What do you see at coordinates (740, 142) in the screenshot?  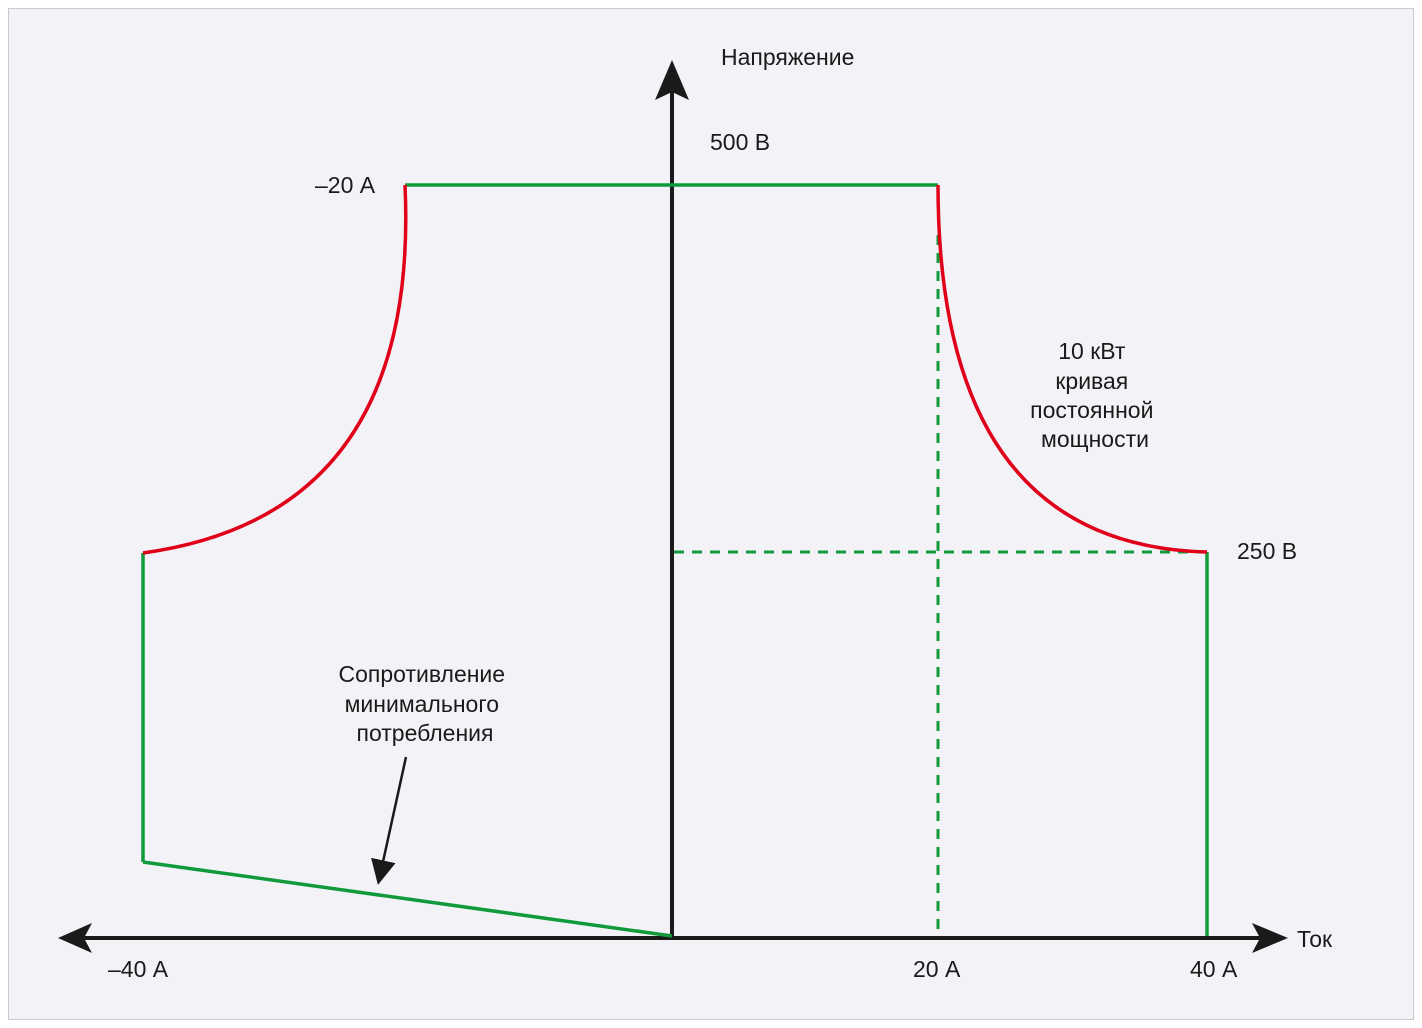 I see `voltage-max-label: 500 В` at bounding box center [740, 142].